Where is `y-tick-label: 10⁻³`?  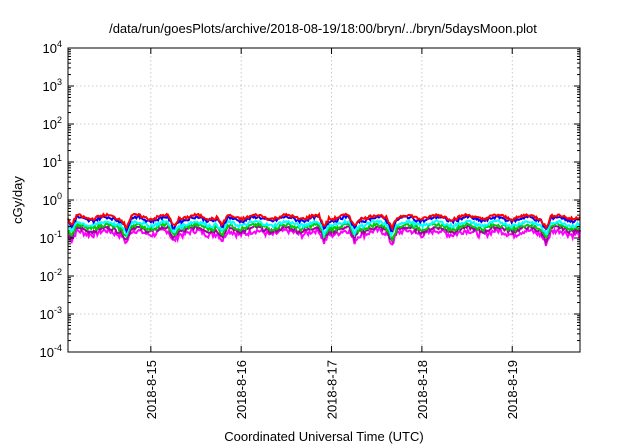
y-tick-label: 10⁻³ is located at coordinates (51, 313).